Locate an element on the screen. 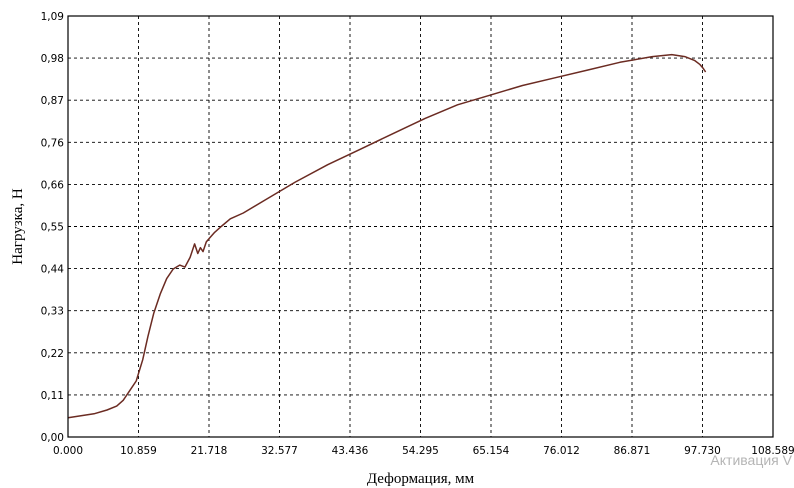  x-tick-label: 97.730 is located at coordinates (702, 451).